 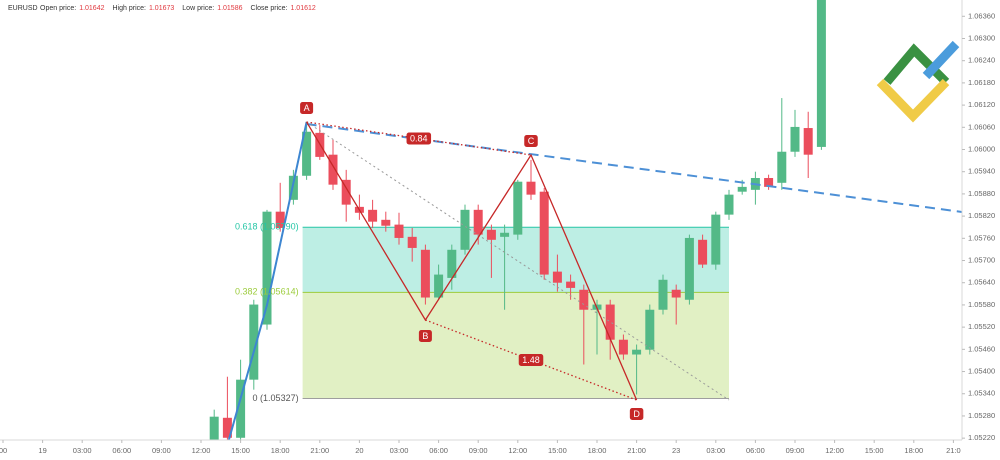 What do you see at coordinates (58, 8) in the screenshot?
I see `stat-label: Open price:` at bounding box center [58, 8].